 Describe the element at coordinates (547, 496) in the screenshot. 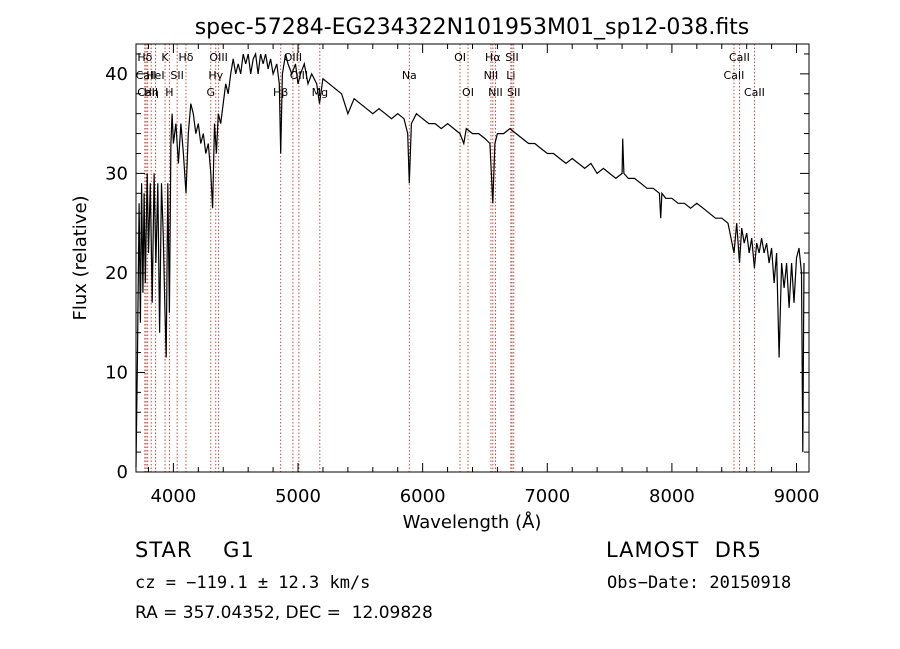

I see `x-tick-label: 7000` at that location.